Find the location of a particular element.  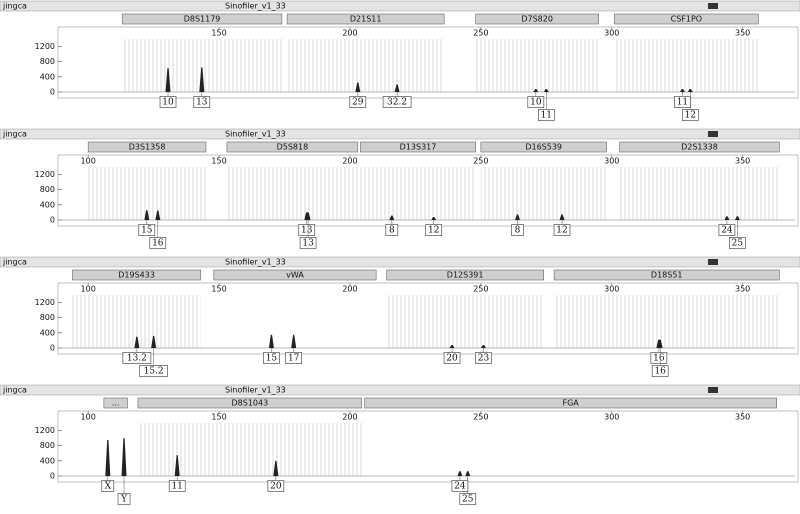

plot-frame is located at coordinates (428, 62).